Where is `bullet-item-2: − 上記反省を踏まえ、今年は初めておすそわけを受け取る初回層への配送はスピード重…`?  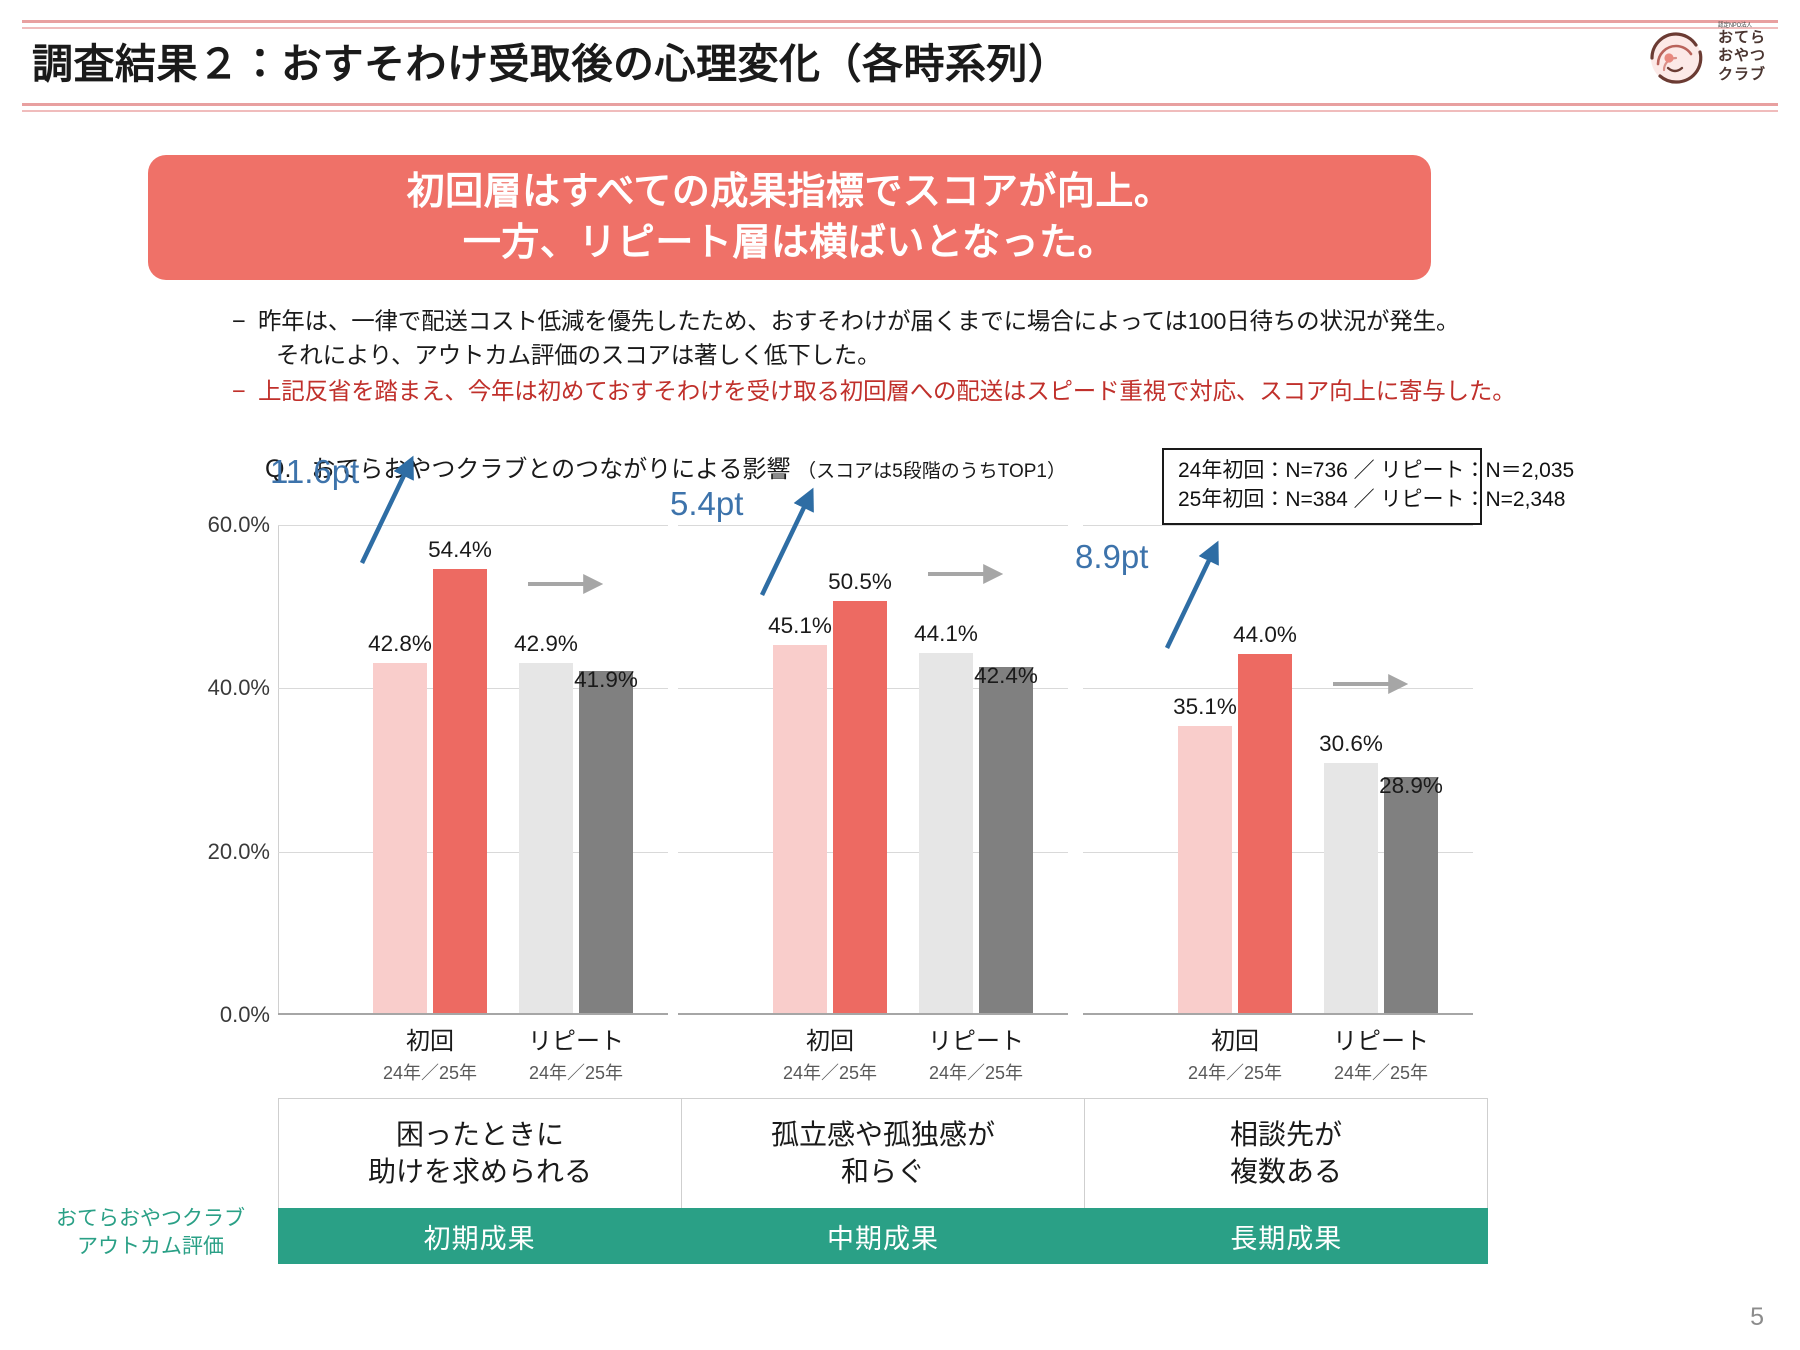 bullet-item-2: − 上記反省を踏まえ、今年は初めておすそわけを受け取る初回層への配送はスピード重… is located at coordinates (895, 392).